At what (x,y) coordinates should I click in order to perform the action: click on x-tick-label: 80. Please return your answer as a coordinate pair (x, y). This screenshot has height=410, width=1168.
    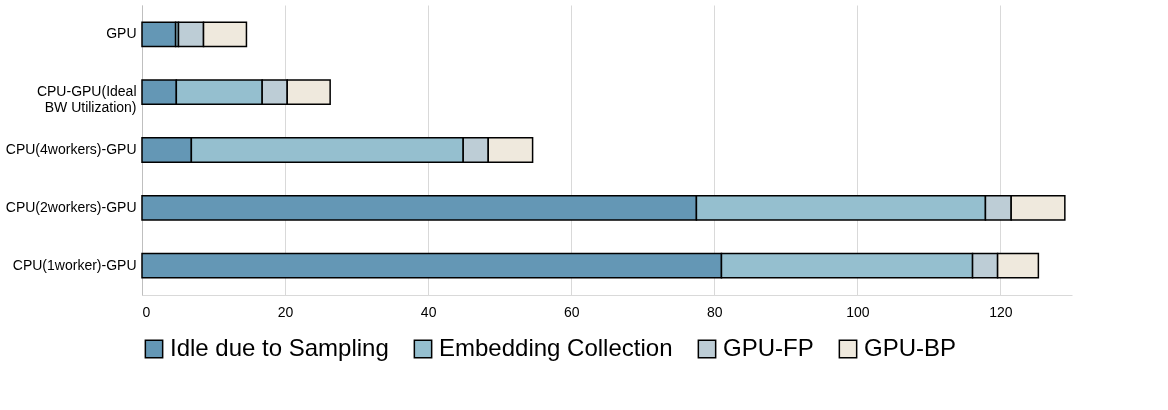
    Looking at the image, I should click on (715, 311).